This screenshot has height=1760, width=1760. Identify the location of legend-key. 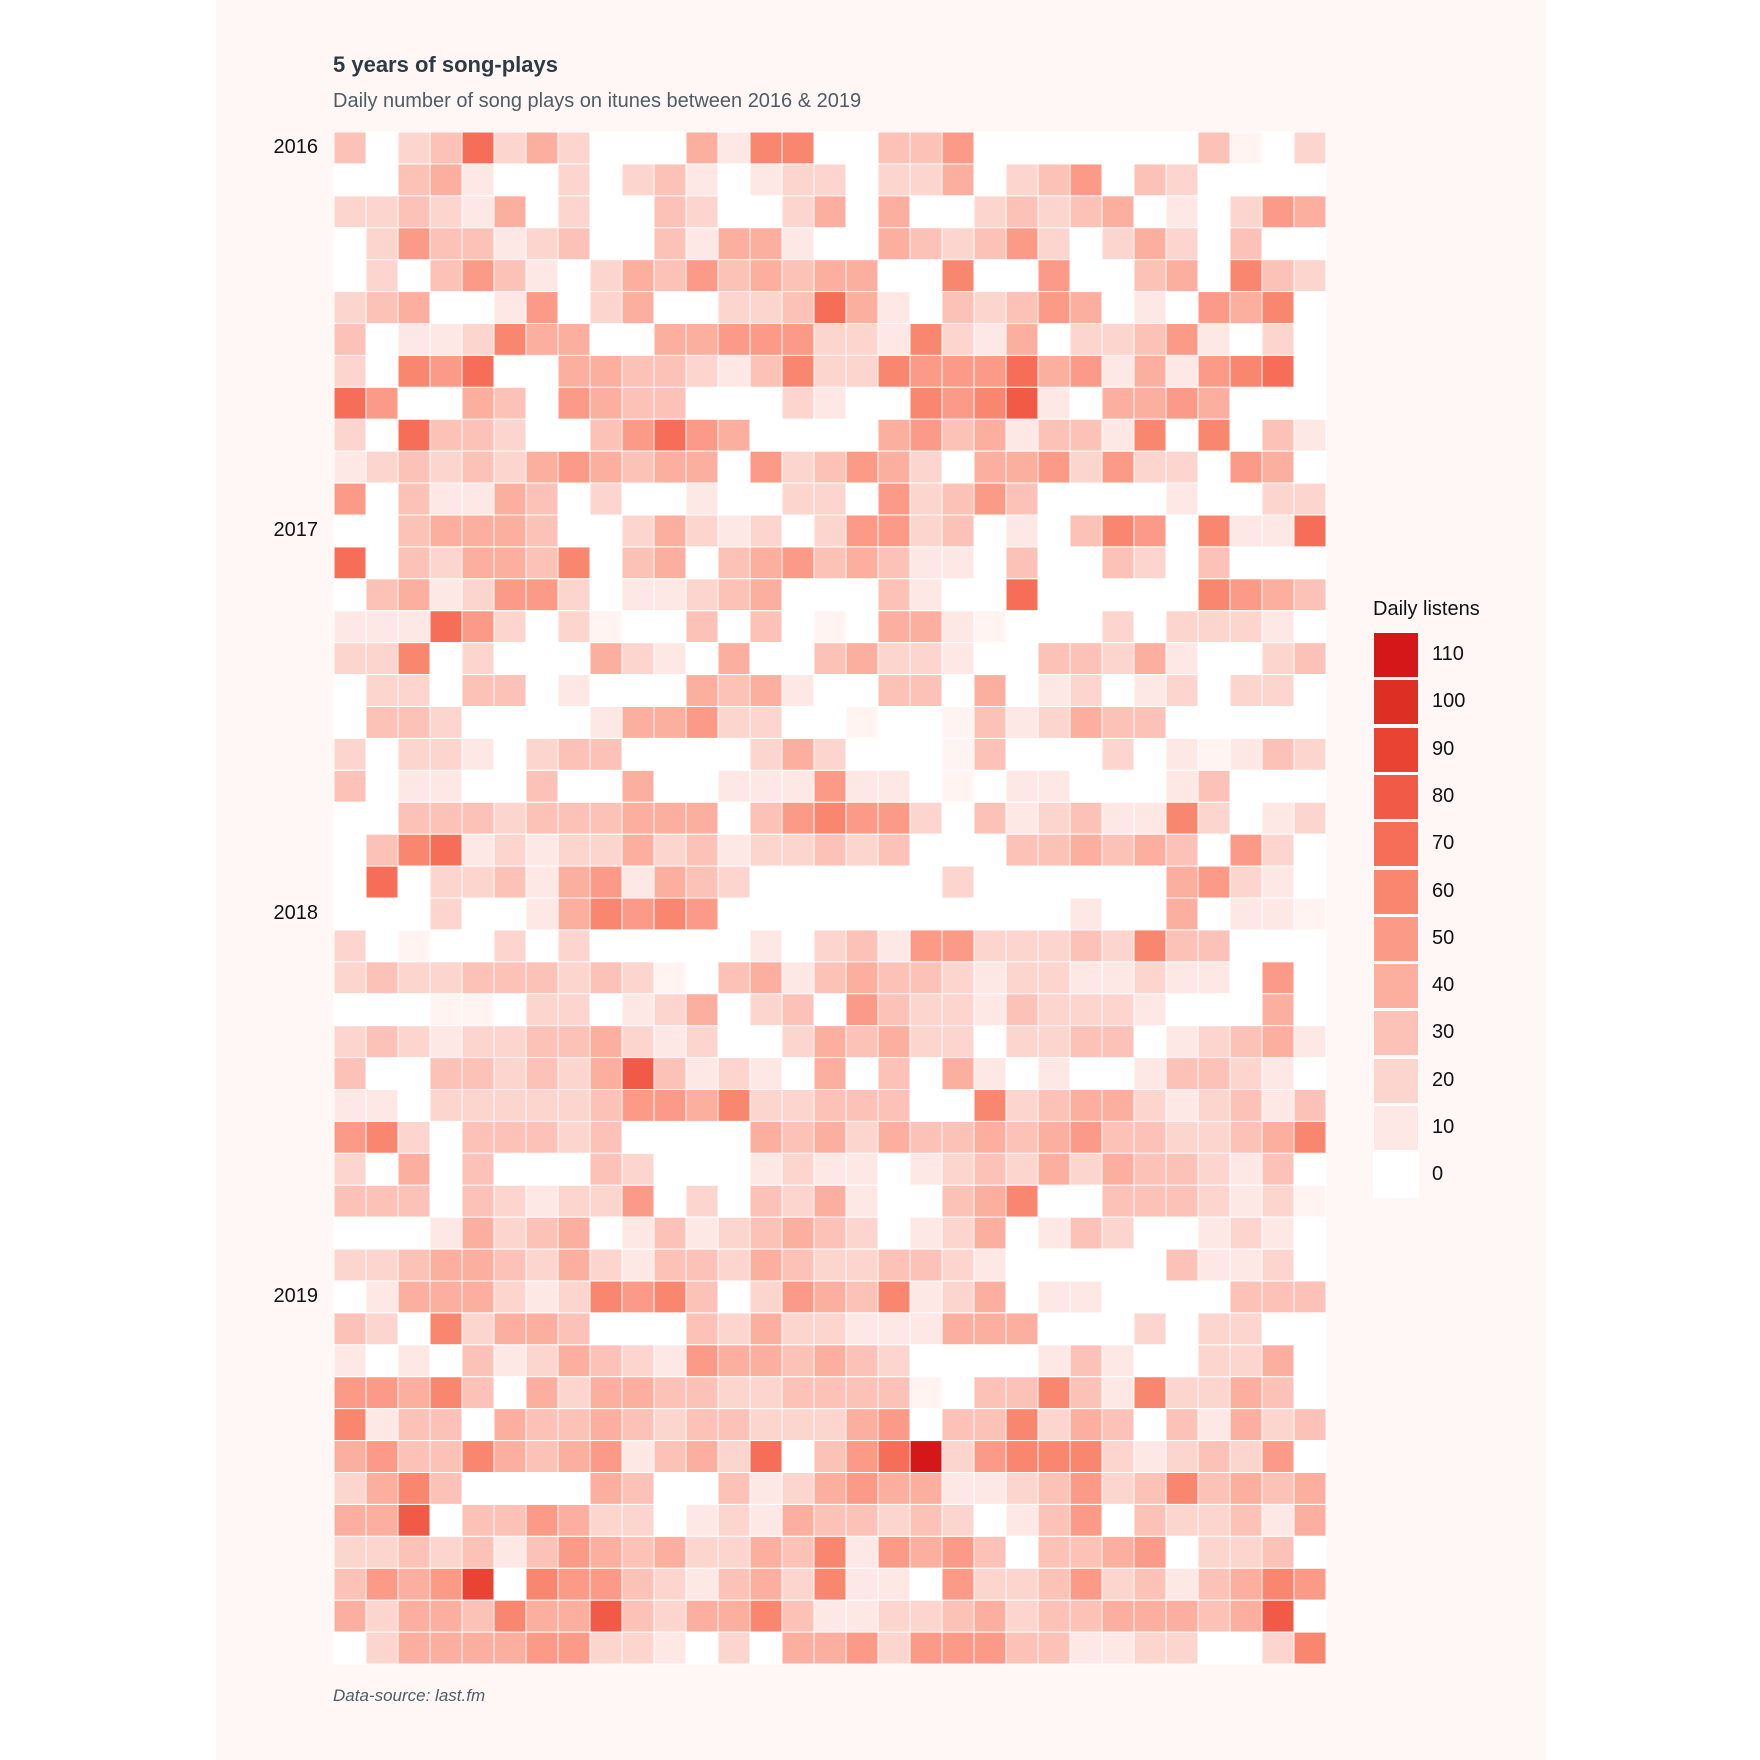
(1396, 1128).